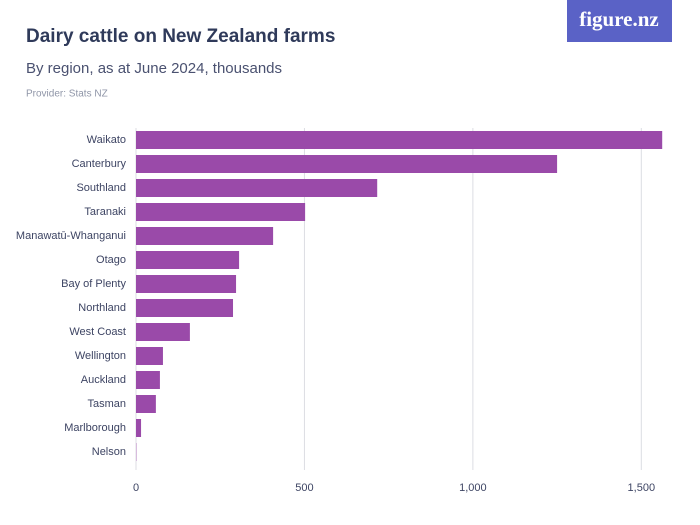 The image size is (700, 525). I want to click on chart-subtitle: By region, as at June 2024, thousands, so click(154, 68).